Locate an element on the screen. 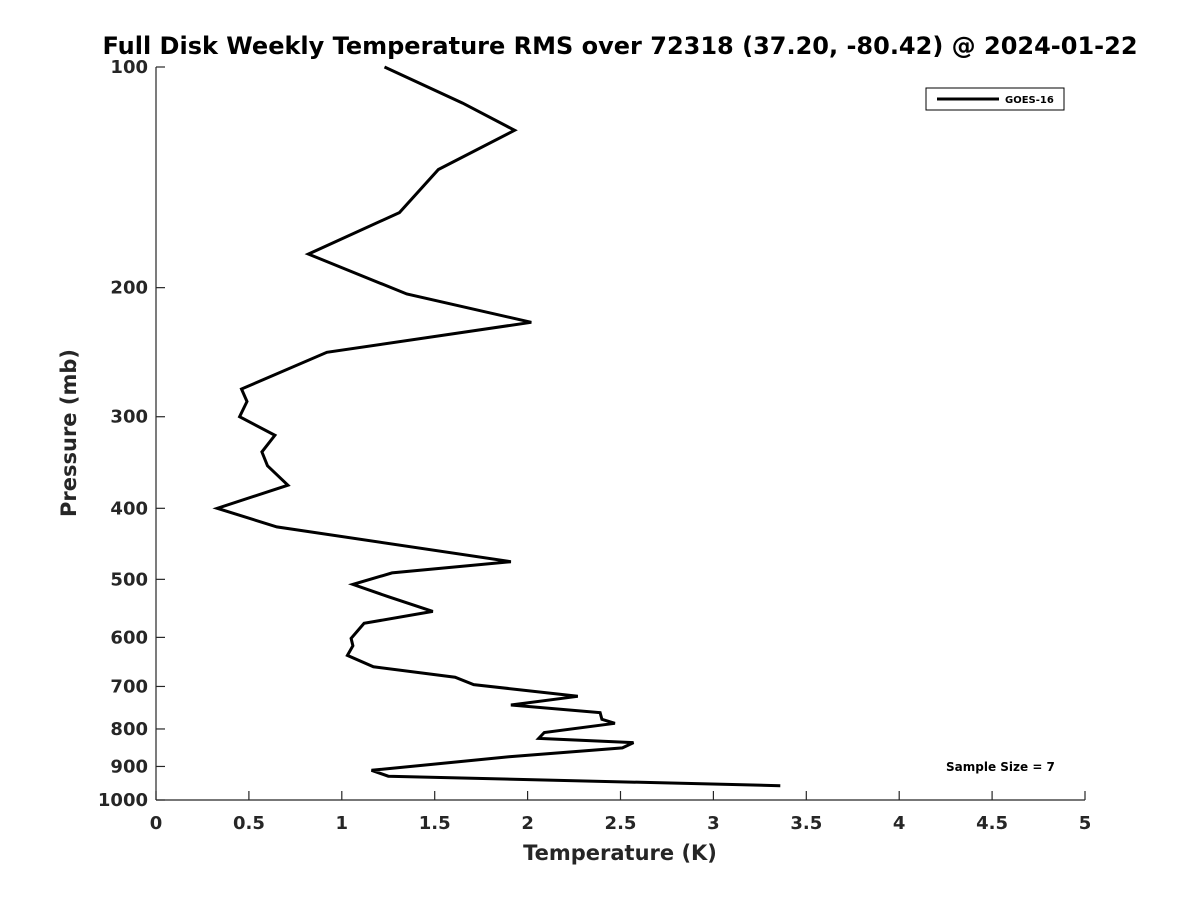  x-tick-label: 4.5 is located at coordinates (992, 823).